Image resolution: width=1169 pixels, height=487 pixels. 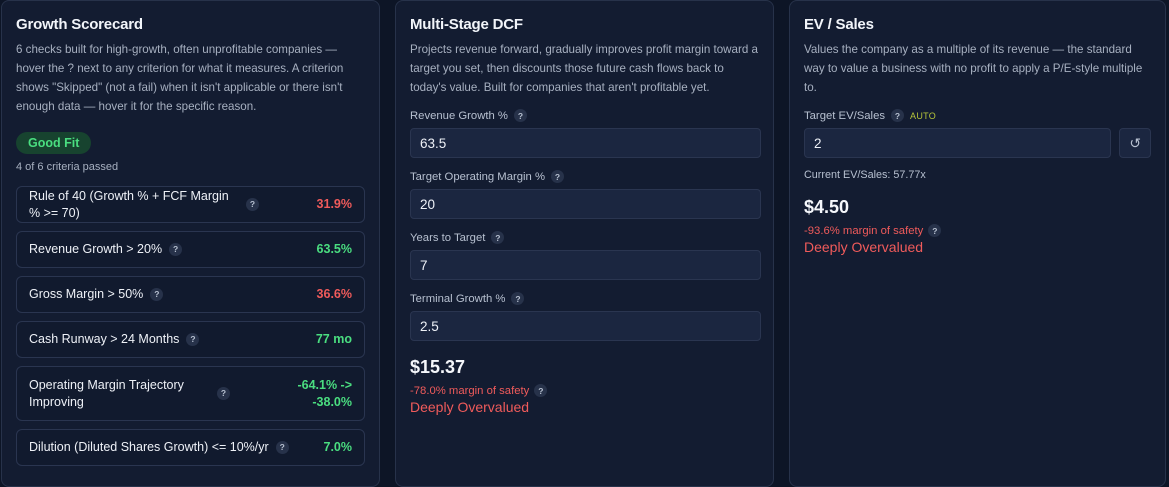 I want to click on criteria-passed-count: 4 of 6 criteria passed, so click(x=67, y=167).